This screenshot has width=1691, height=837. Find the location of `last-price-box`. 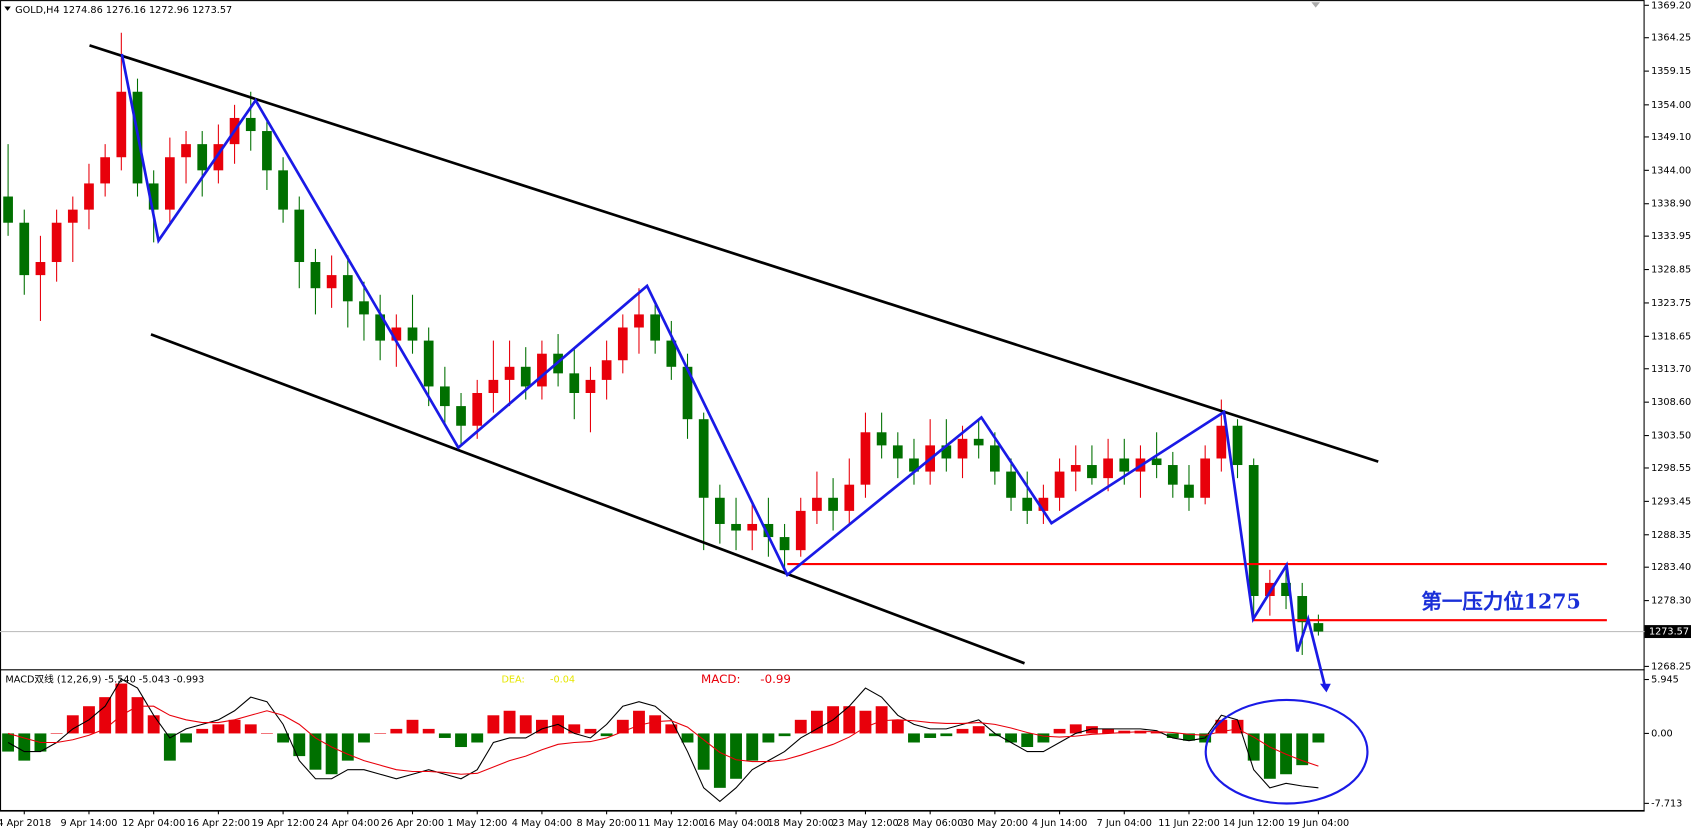

last-price-box is located at coordinates (1667, 632).